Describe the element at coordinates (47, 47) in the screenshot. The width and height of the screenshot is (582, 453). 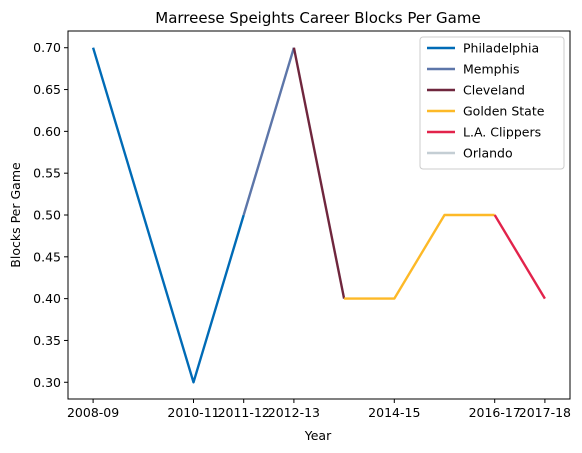
I see `y-tick-label: 0.70` at that location.